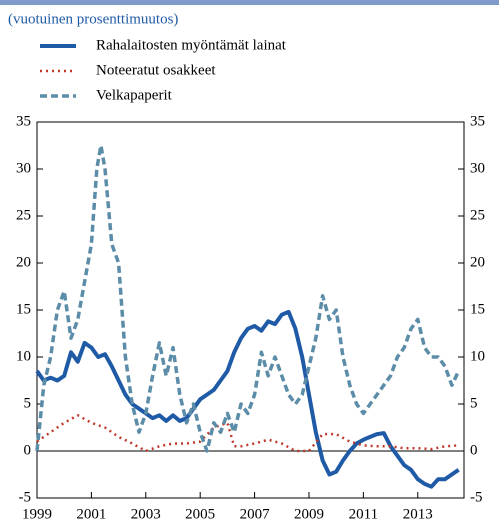  Describe the element at coordinates (25, 497) in the screenshot. I see `y-tick-label: -5` at that location.